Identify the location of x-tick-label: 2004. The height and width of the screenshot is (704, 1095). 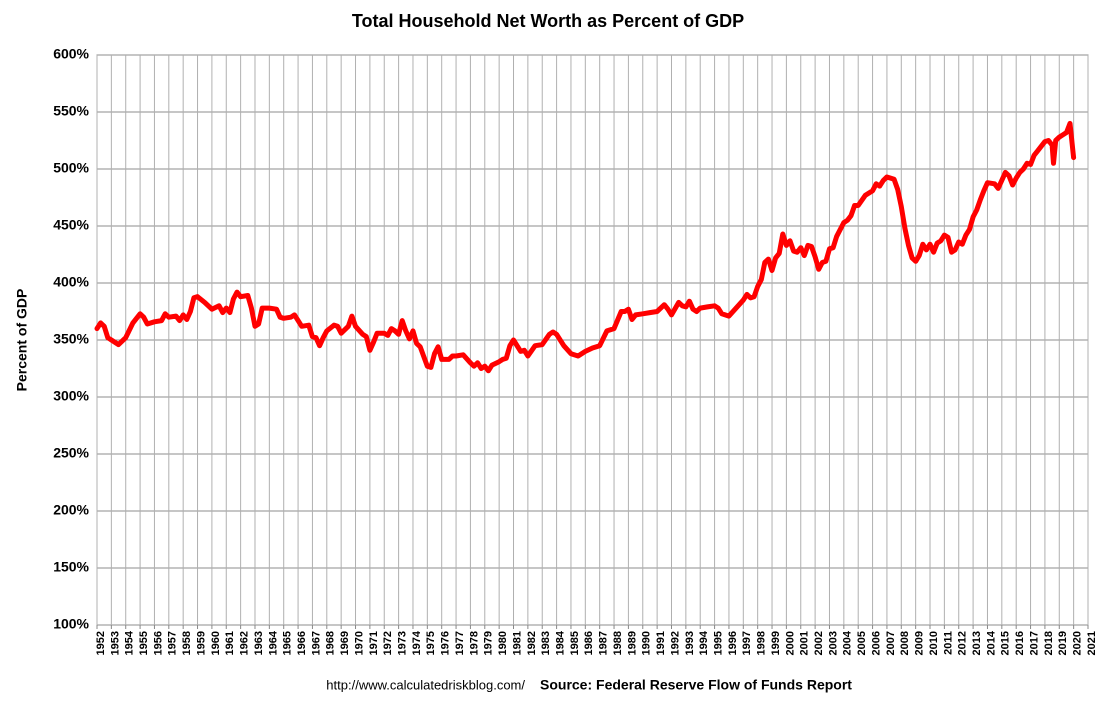
(848, 642).